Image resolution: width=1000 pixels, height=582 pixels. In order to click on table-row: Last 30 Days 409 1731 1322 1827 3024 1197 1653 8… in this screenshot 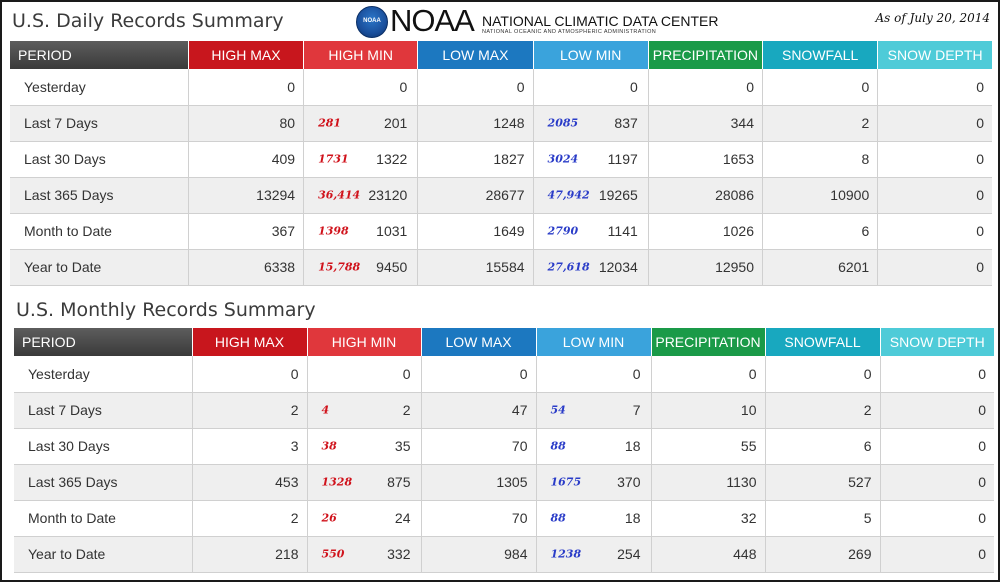, I will do `click(501, 159)`.